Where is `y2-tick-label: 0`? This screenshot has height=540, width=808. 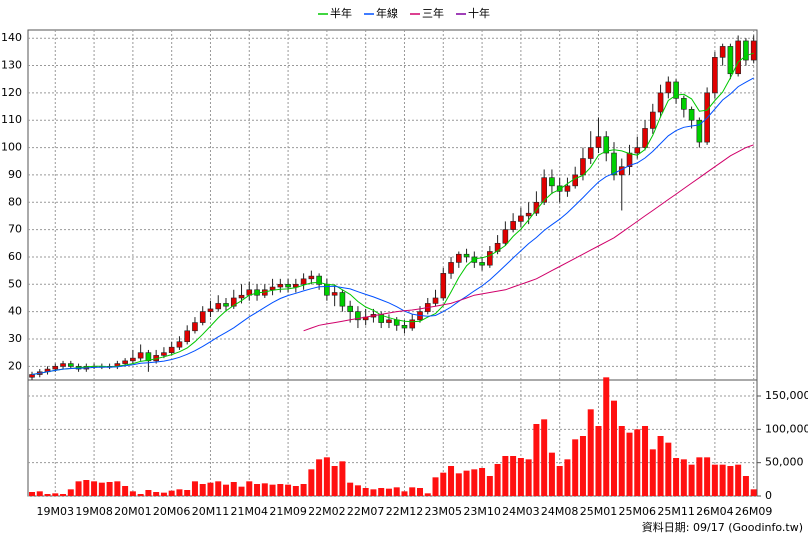 y2-tick-label: 0 is located at coordinates (768, 495).